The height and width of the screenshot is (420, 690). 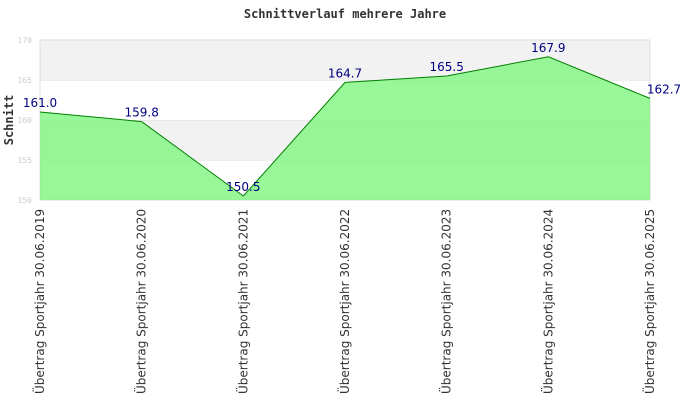 What do you see at coordinates (25, 40) in the screenshot?
I see `y-tick-label: 170` at bounding box center [25, 40].